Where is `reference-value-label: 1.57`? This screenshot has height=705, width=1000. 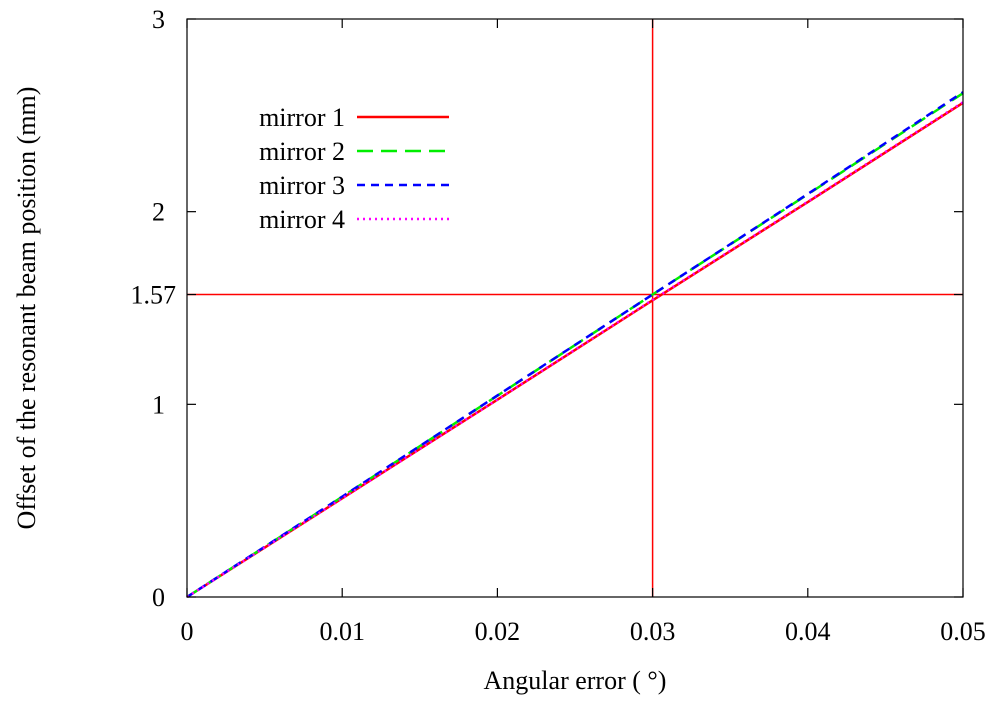
reference-value-label: 1.57 is located at coordinates (154, 295).